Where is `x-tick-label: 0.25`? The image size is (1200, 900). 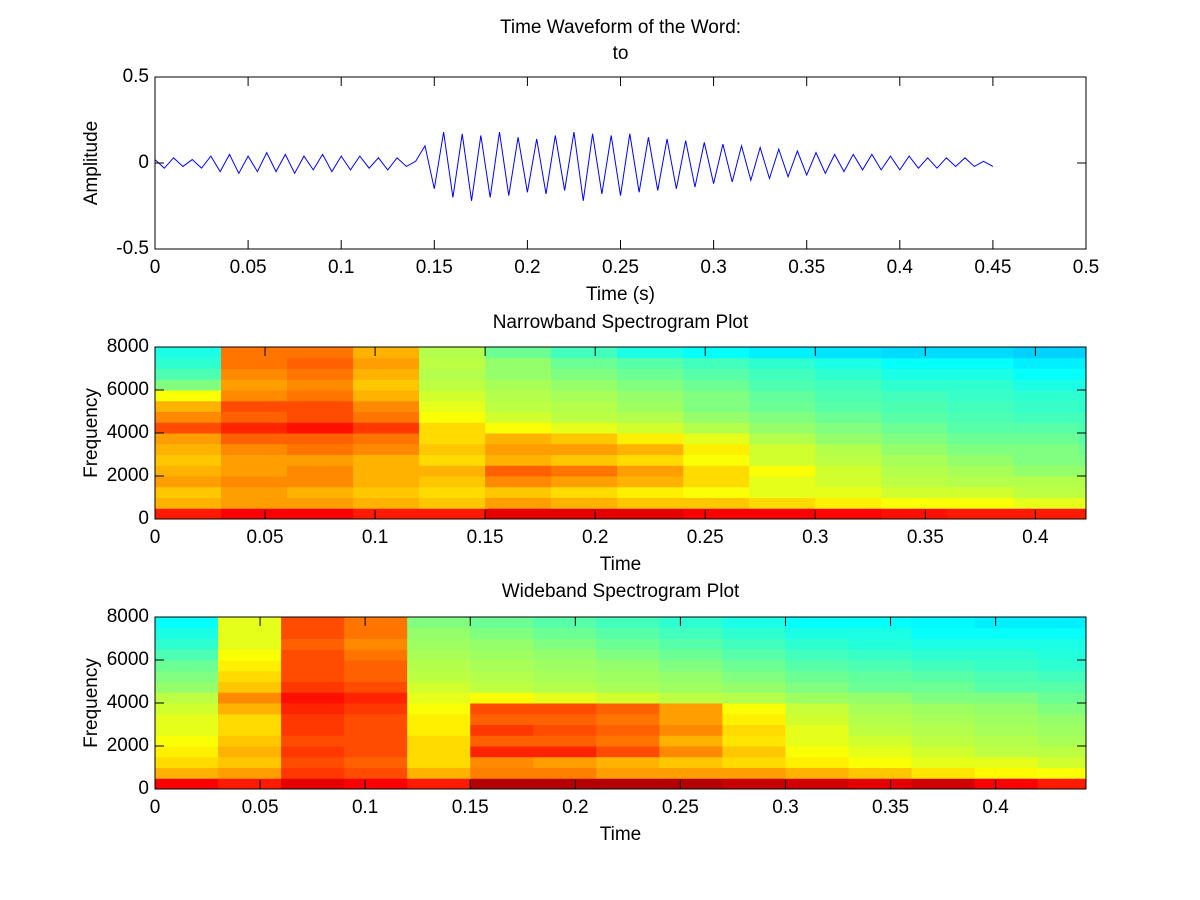 x-tick-label: 0.25 is located at coordinates (620, 267).